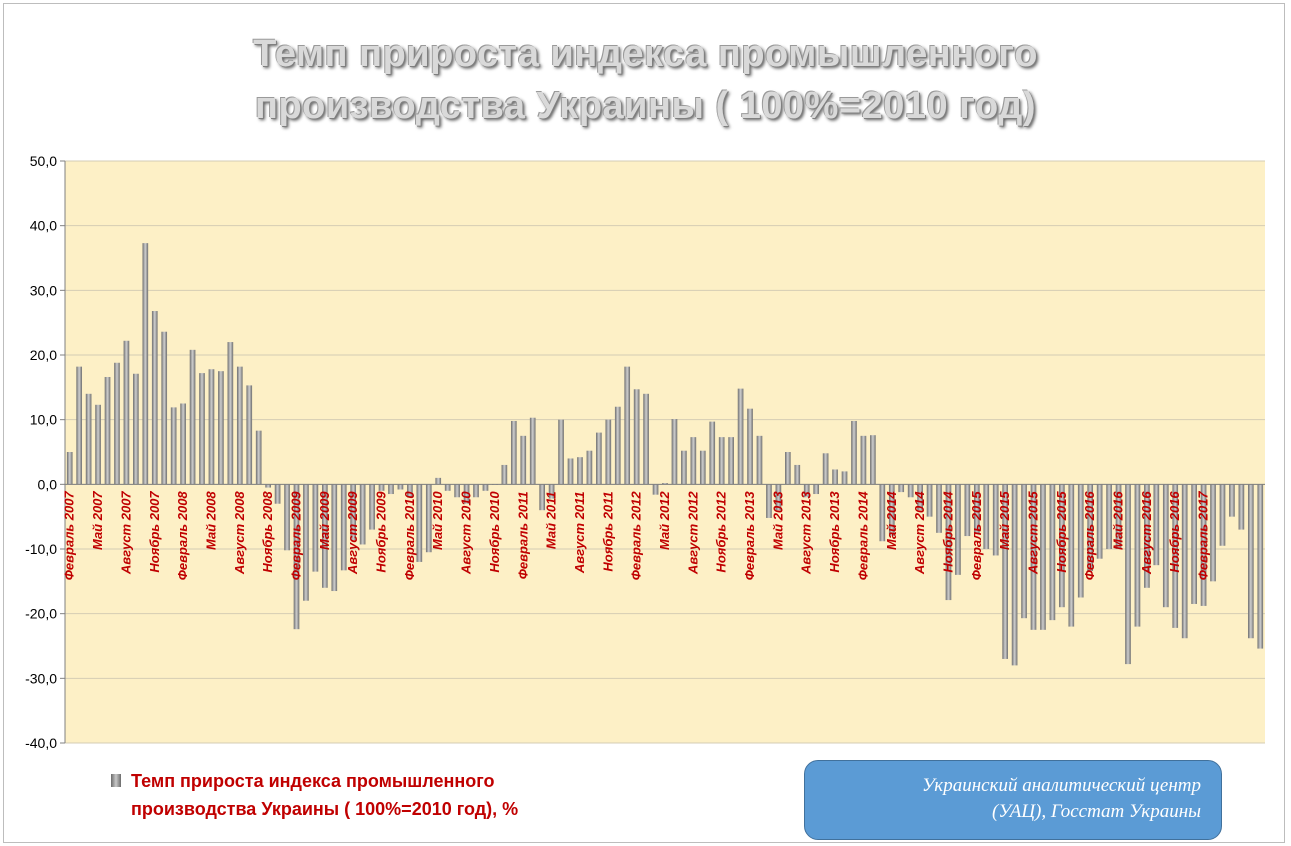 Image resolution: width=1291 pixels, height=846 pixels. Describe the element at coordinates (976, 536) in the screenshot. I see `x-tick-label: Февраль 2015` at that location.